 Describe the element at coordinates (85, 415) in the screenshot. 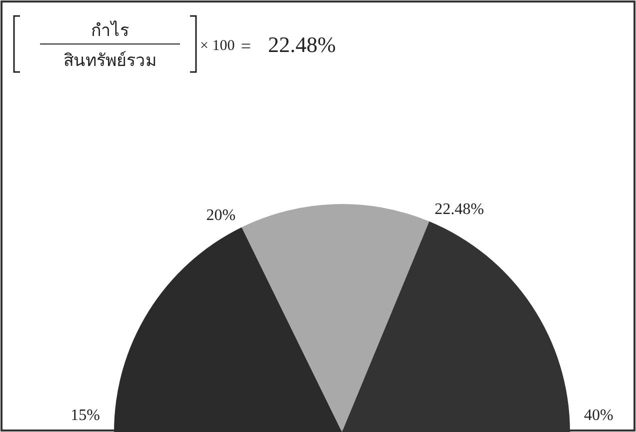

I see `text: 15%` at that location.